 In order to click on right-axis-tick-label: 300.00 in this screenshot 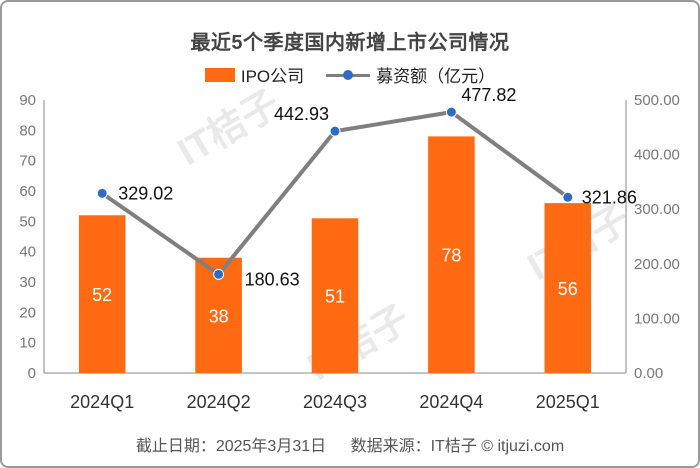, I will do `click(657, 209)`.